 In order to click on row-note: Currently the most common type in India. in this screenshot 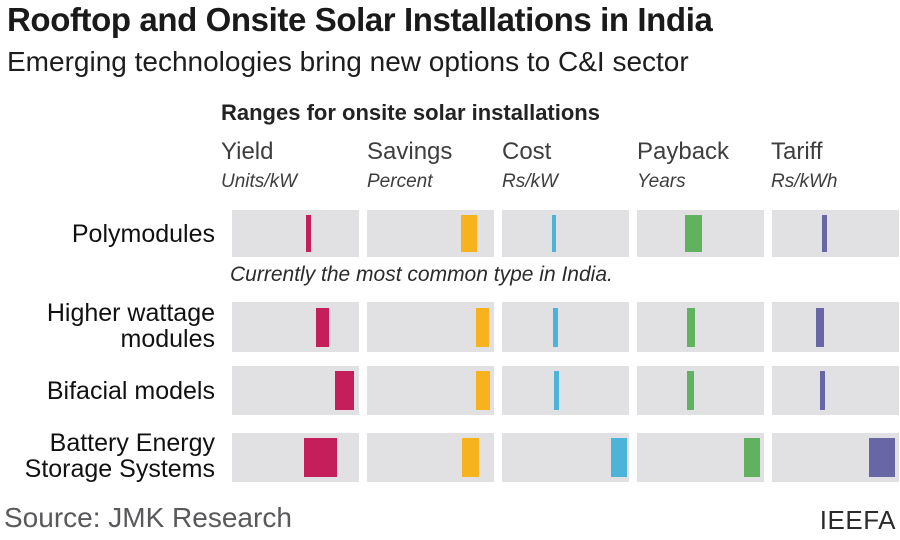, I will do `click(421, 274)`.